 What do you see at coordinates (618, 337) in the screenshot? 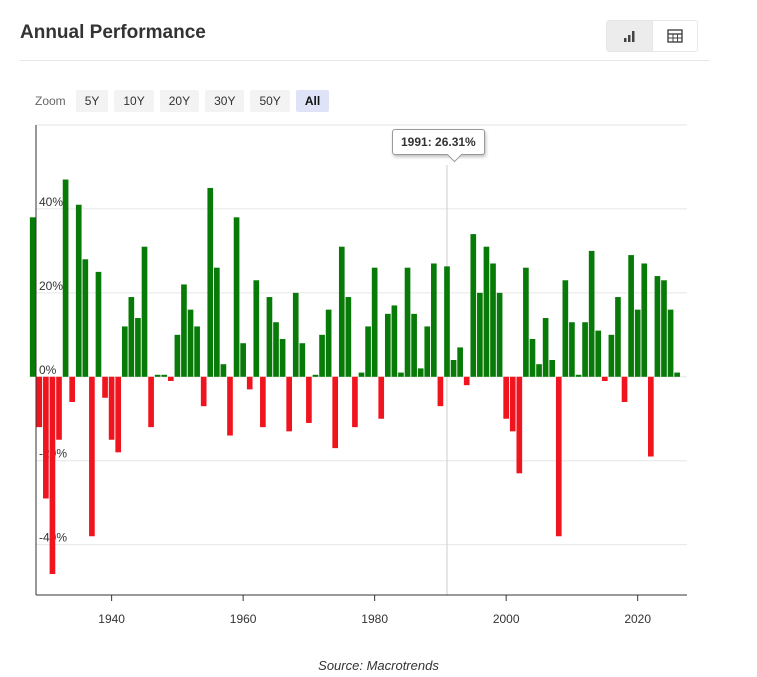
I see `bar-2017` at bounding box center [618, 337].